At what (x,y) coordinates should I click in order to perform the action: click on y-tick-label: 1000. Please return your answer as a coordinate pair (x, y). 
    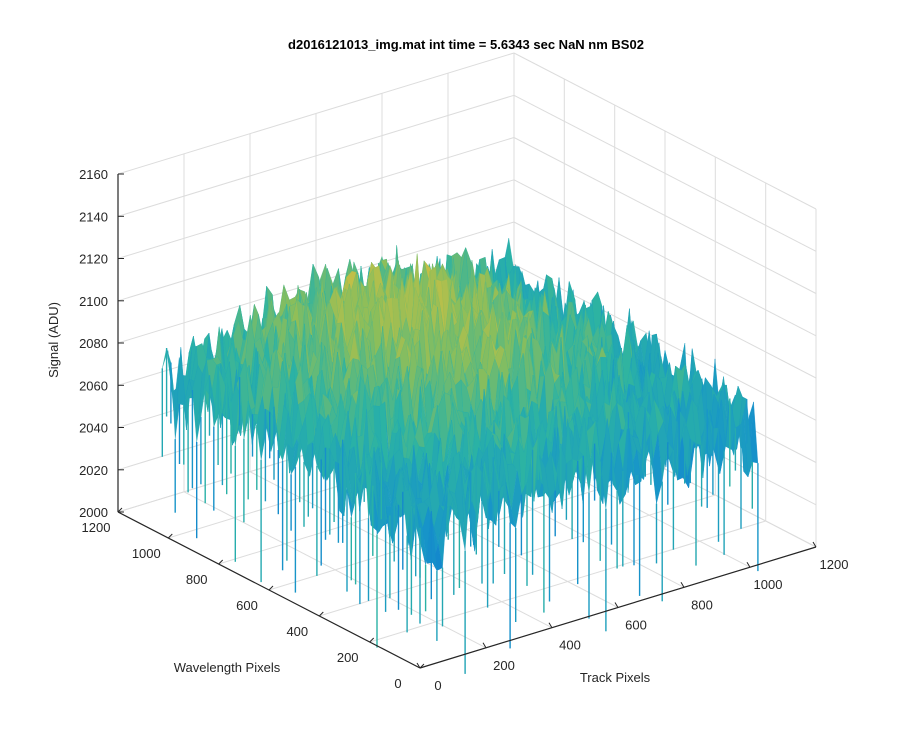
    Looking at the image, I should click on (146, 553).